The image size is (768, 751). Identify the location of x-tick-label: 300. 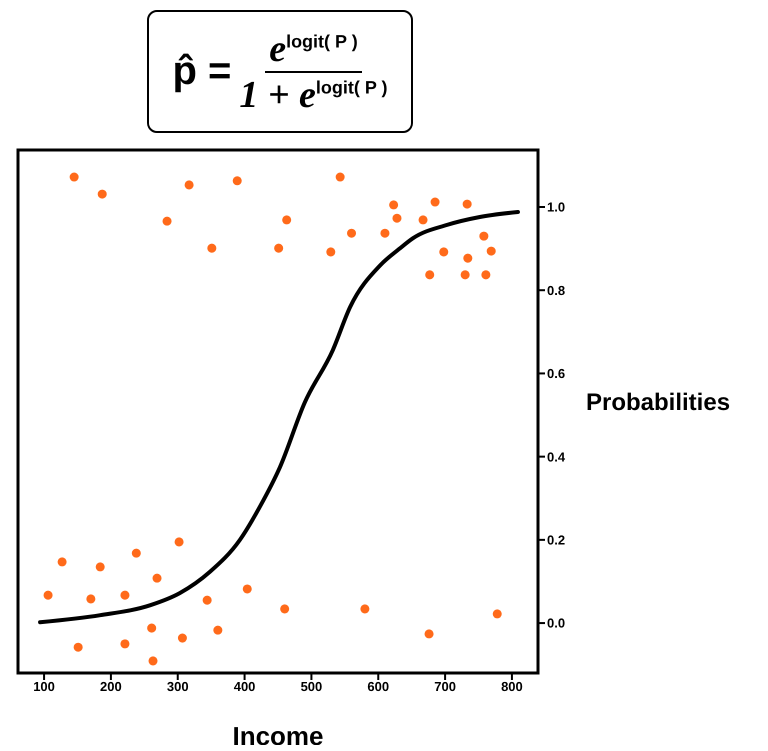
(177, 686).